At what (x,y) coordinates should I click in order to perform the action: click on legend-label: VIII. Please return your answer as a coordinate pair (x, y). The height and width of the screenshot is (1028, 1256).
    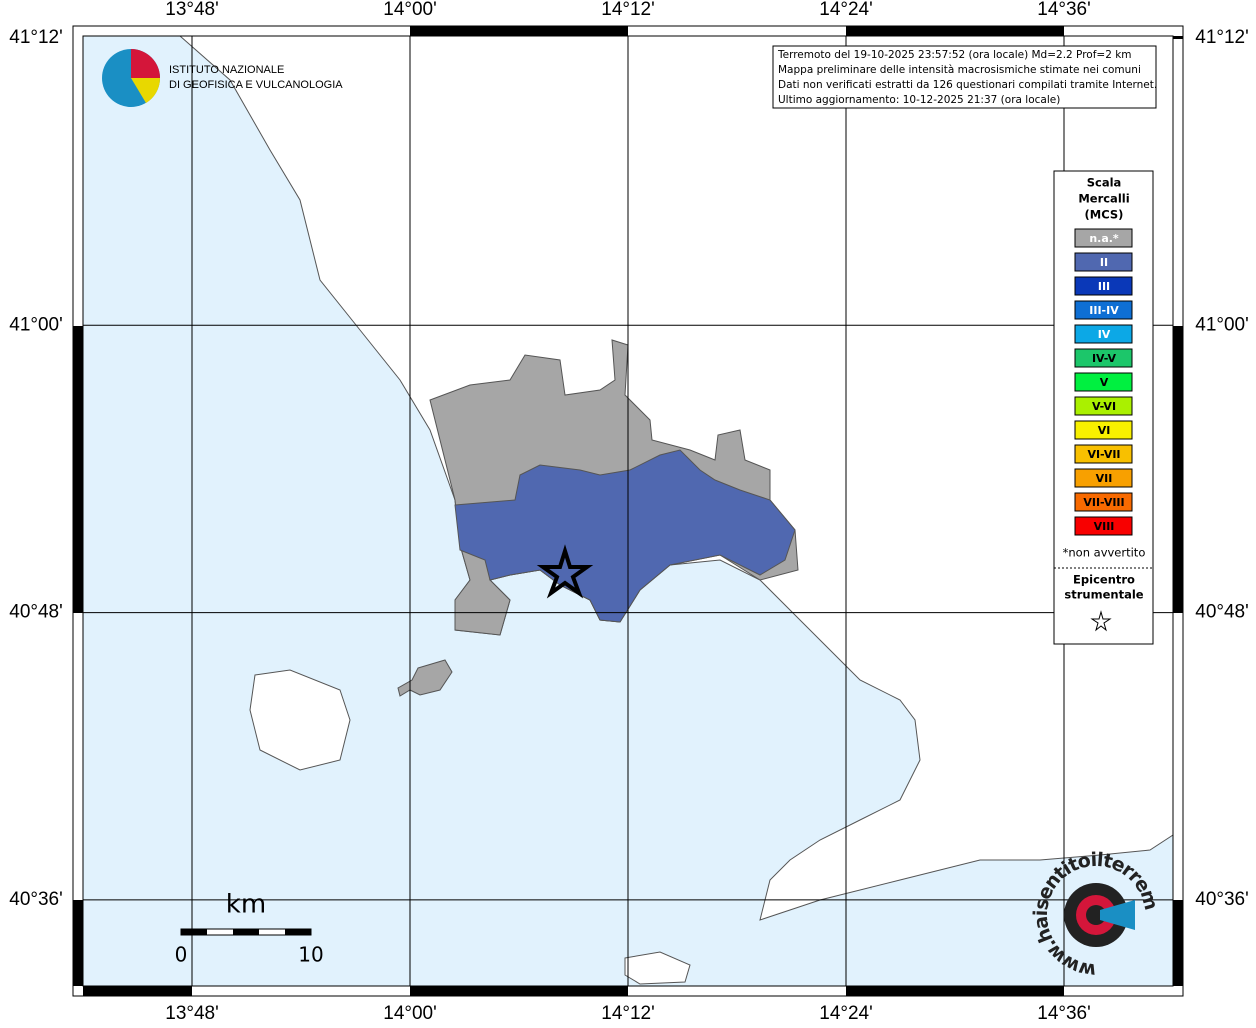
    Looking at the image, I should click on (1104, 526).